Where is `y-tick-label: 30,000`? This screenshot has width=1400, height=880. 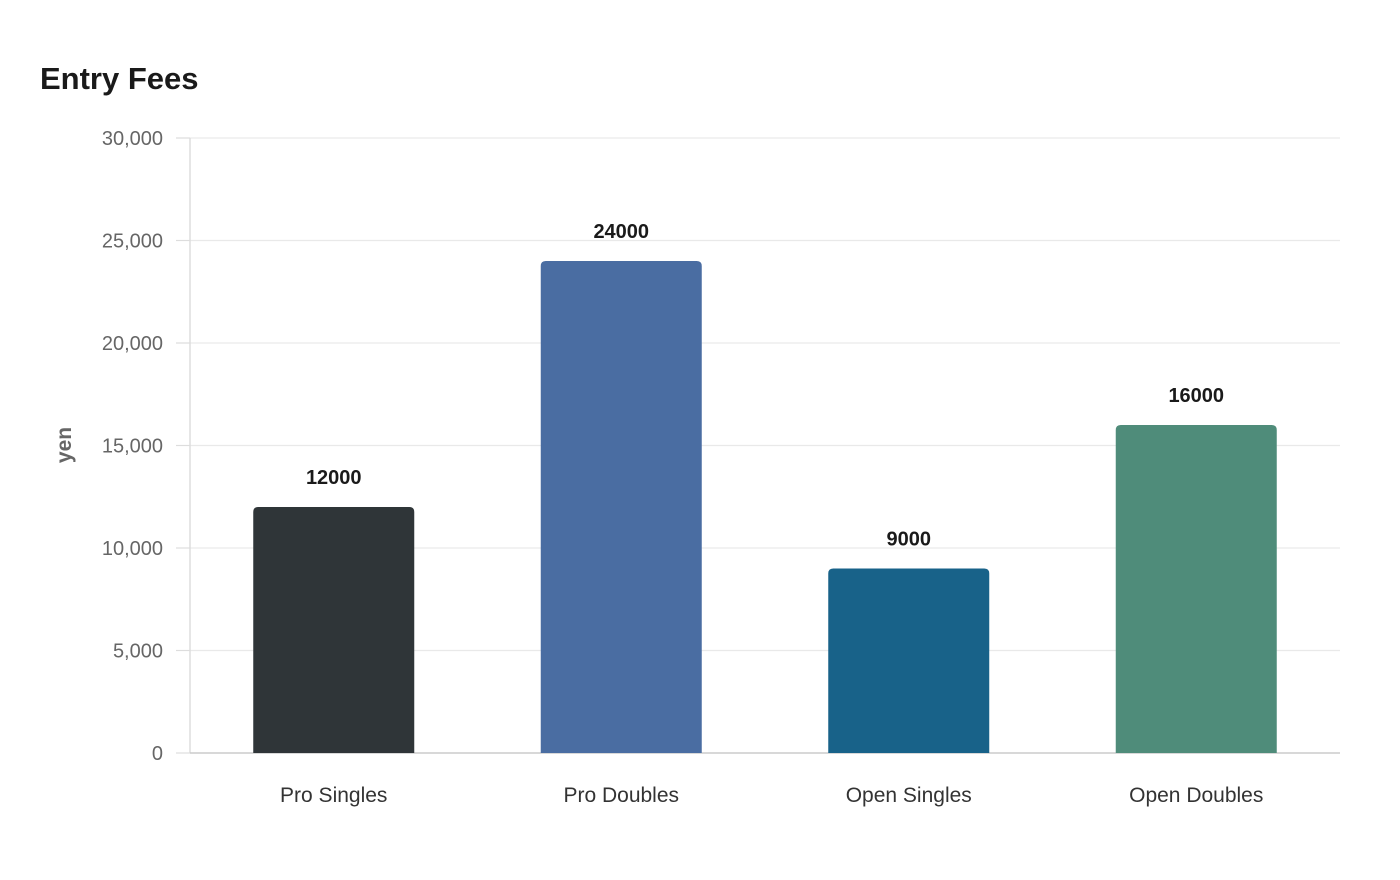 y-tick-label: 30,000 is located at coordinates (132, 139).